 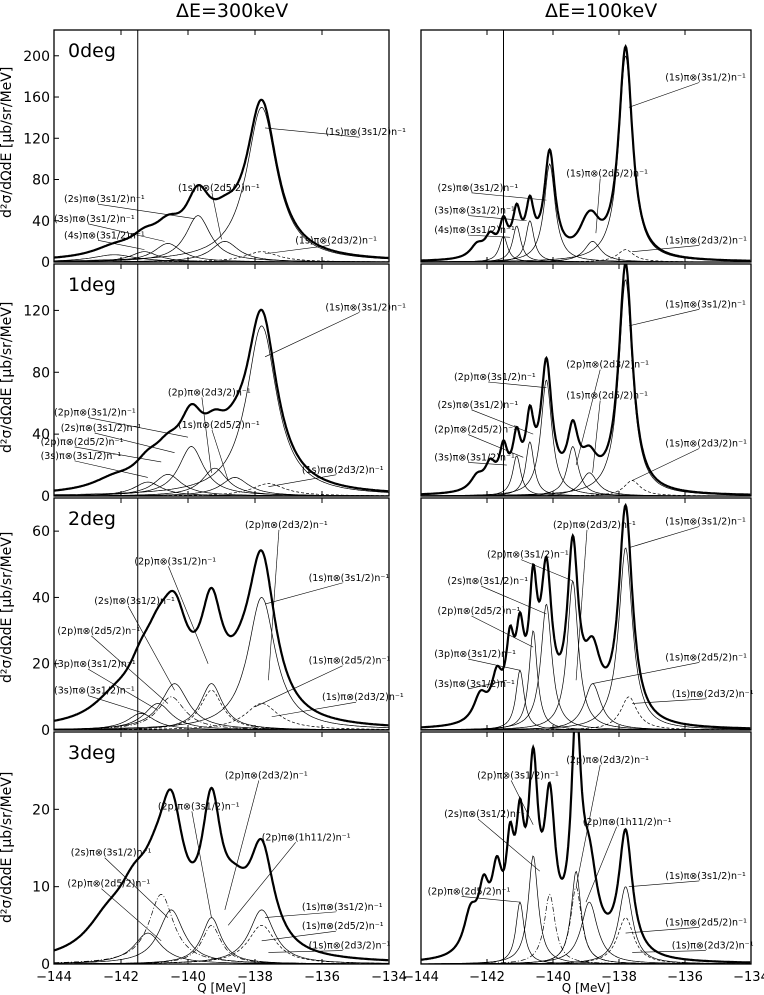 I want to click on y-tick-label: 10, so click(x=41, y=888).